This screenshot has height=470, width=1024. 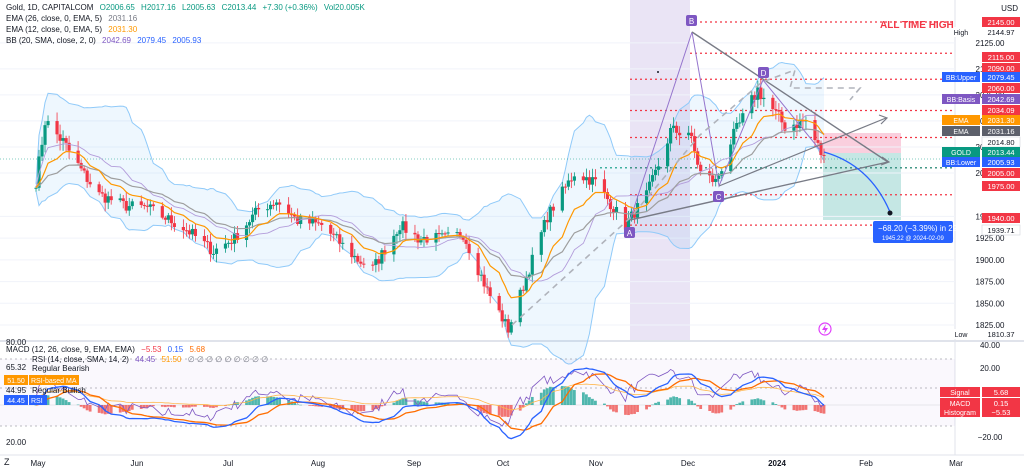 What do you see at coordinates (1001, 88) in the screenshot?
I see `price-tag-bg` at bounding box center [1001, 88].